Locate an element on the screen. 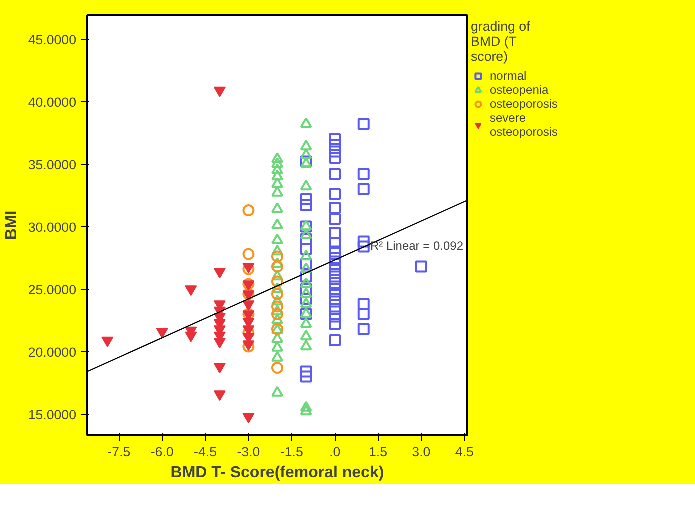 The height and width of the screenshot is (517, 695). y-tick-label: 45.0000 is located at coordinates (52, 40).